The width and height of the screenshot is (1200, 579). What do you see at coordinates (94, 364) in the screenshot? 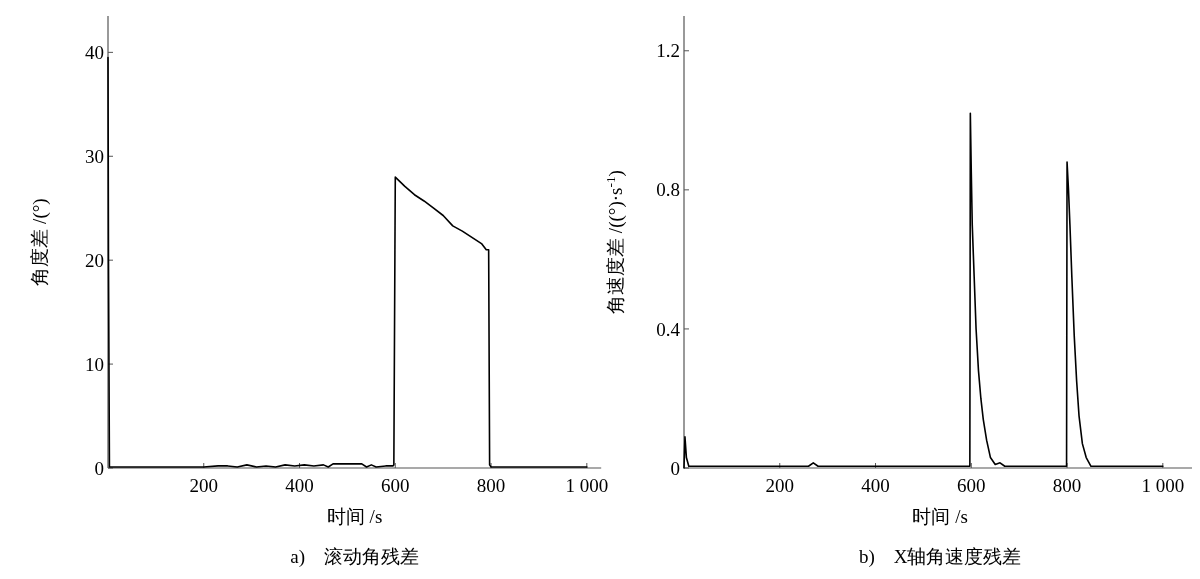
I see `y-tick-label: 10` at bounding box center [94, 364].